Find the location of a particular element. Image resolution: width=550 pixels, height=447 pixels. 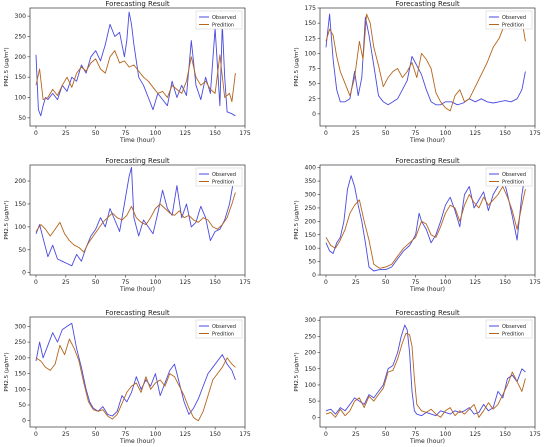

y-tick-label: 0 is located at coordinates (24, 273).